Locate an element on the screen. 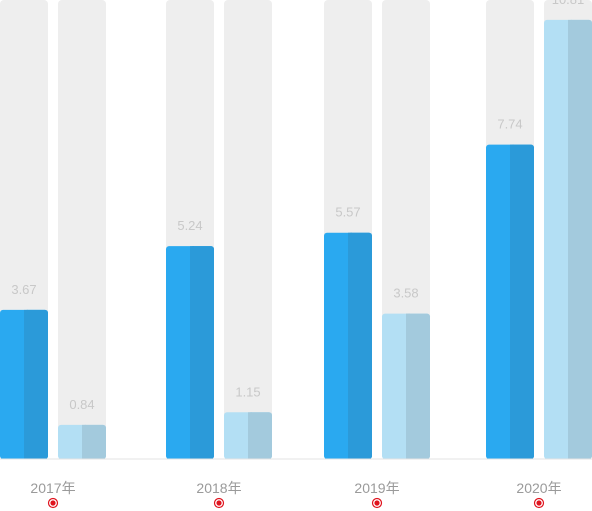  value-label: 5.24 is located at coordinates (189, 225).